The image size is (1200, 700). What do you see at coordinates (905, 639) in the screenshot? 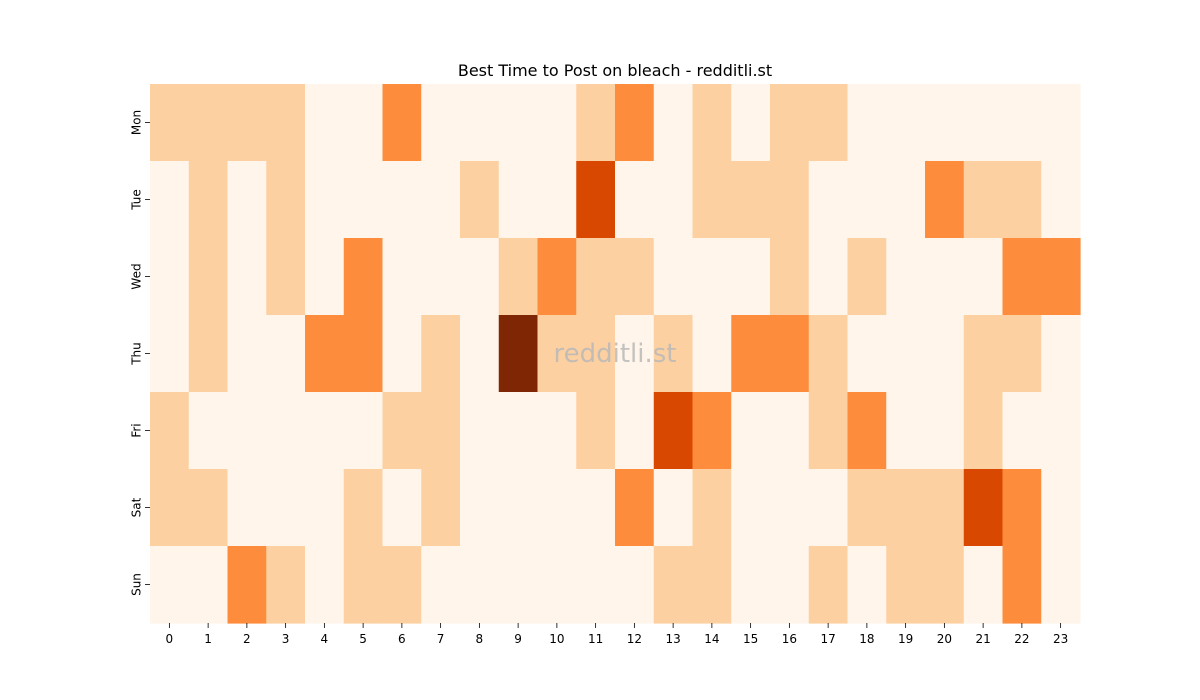
I see `x-tick-label: 19` at bounding box center [905, 639].